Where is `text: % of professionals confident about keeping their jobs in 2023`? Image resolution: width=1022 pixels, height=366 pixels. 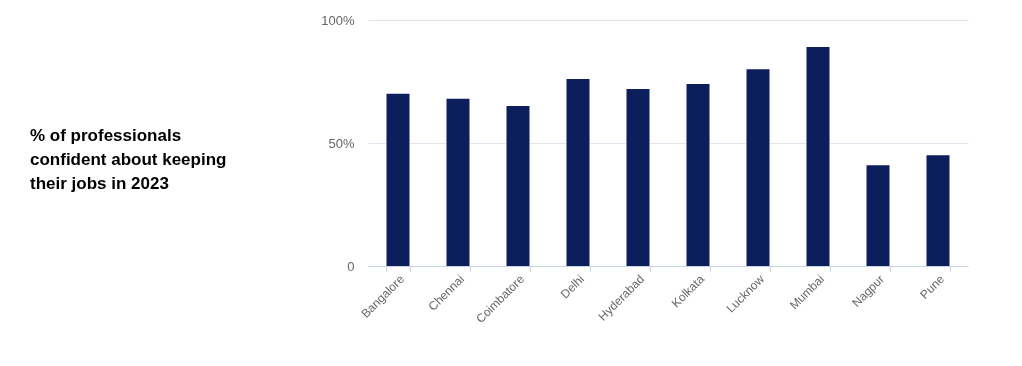
text: % of professionals confident about keeping their jobs in 2023 is located at coordinates (128, 159).